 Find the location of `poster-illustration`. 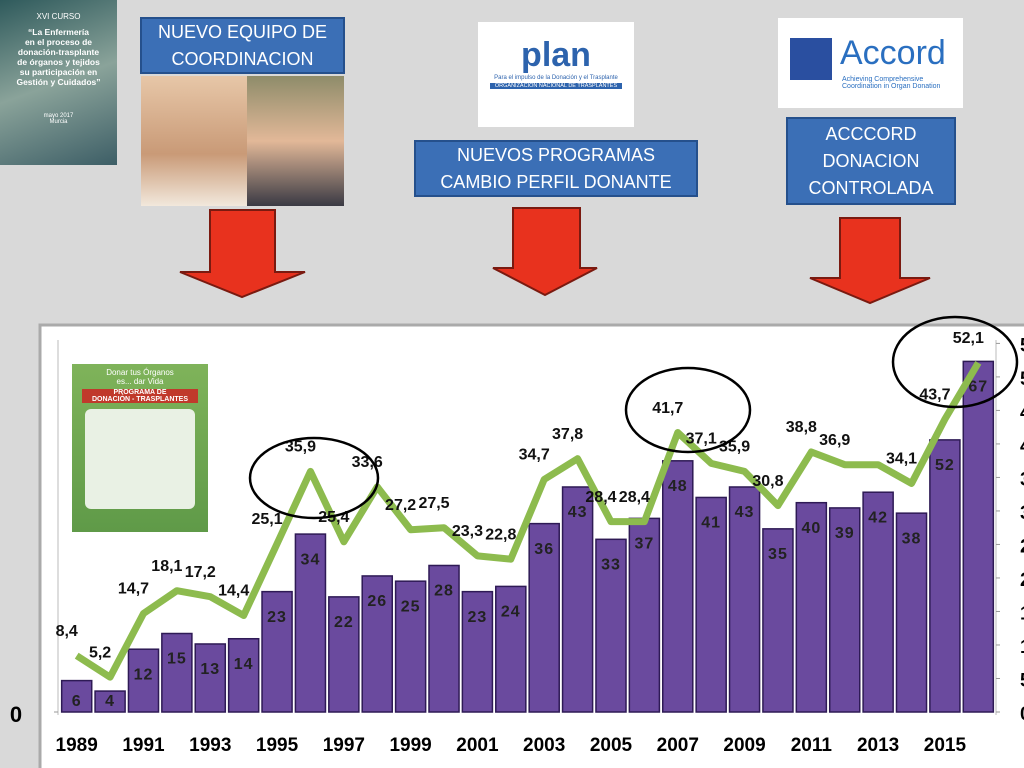

poster-illustration is located at coordinates (140, 459).